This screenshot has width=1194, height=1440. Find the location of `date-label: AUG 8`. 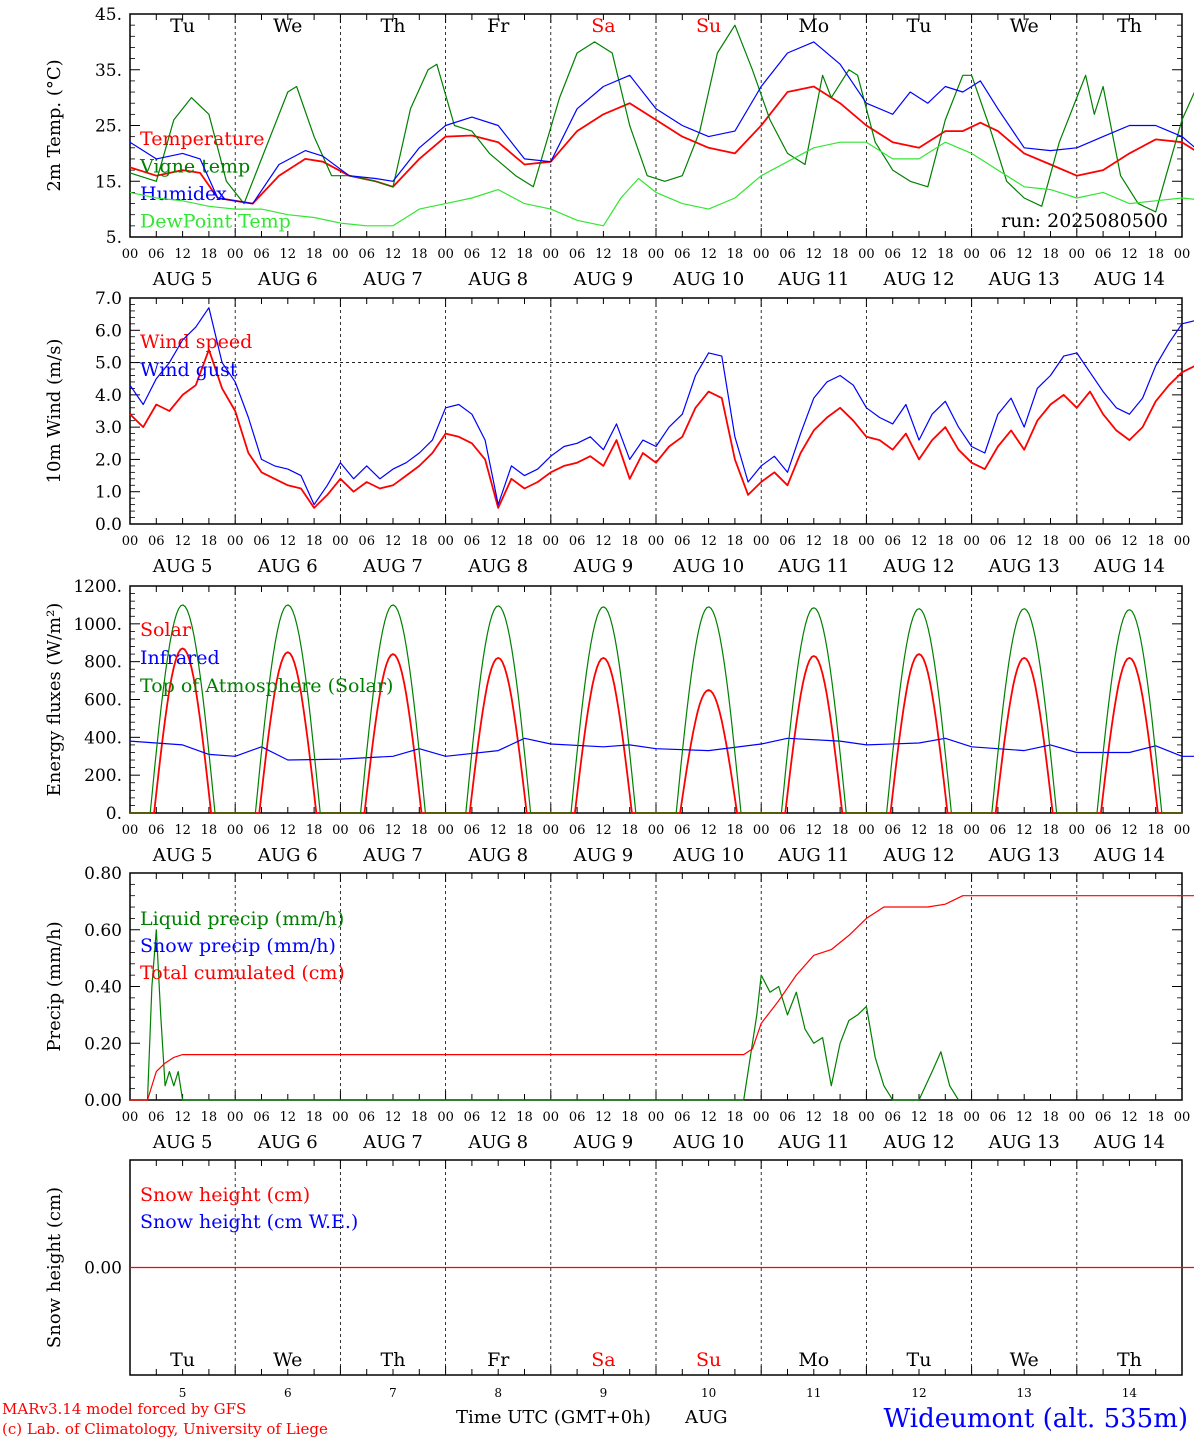

date-label: AUG 8 is located at coordinates (497, 566).